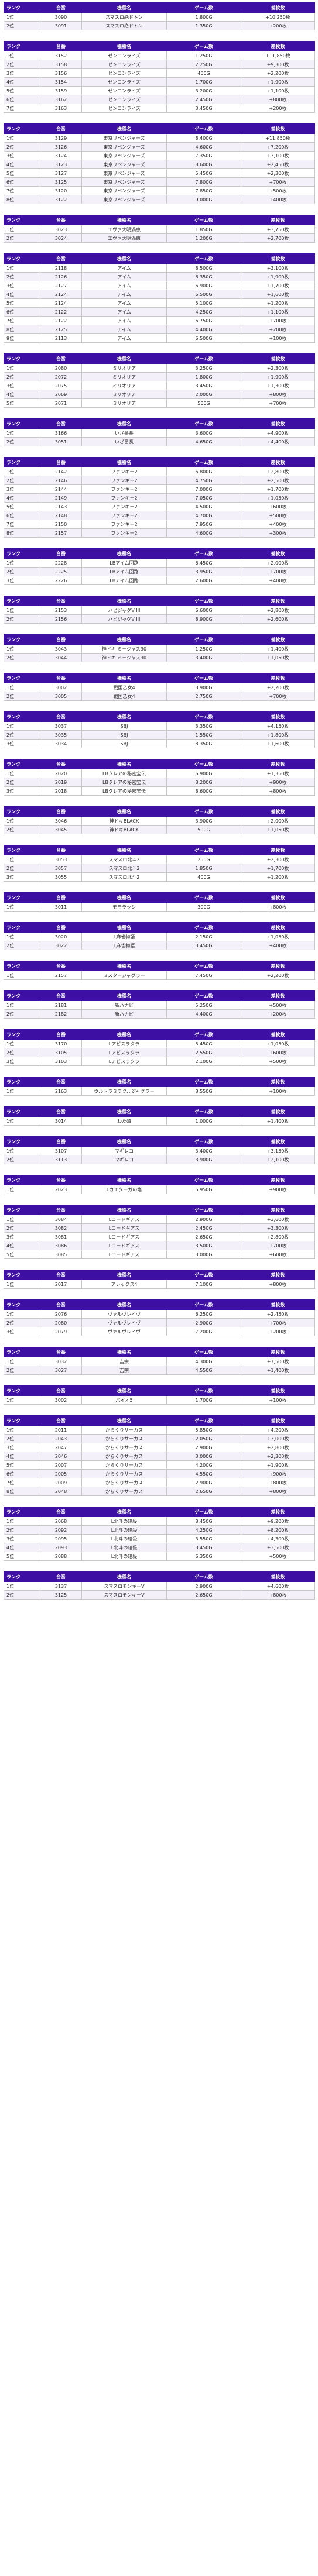  What do you see at coordinates (61, 199) in the screenshot?
I see `machine-number-cell: 3122` at bounding box center [61, 199].